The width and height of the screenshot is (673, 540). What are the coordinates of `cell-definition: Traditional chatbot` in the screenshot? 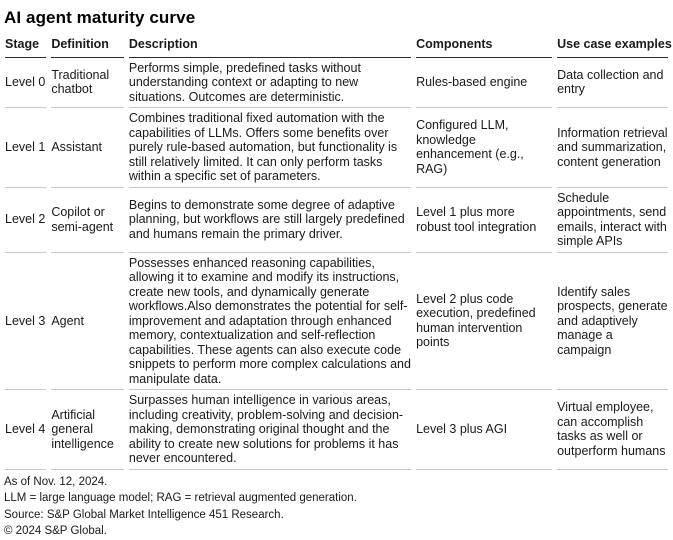 It's located at (87, 83).